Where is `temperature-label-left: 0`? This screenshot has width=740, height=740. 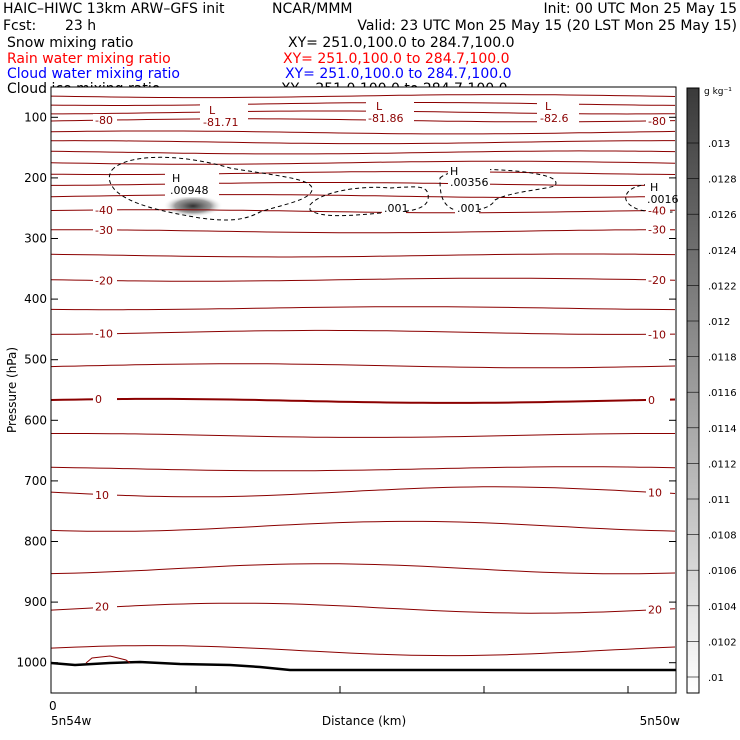 temperature-label-left: 0 is located at coordinates (98, 399).